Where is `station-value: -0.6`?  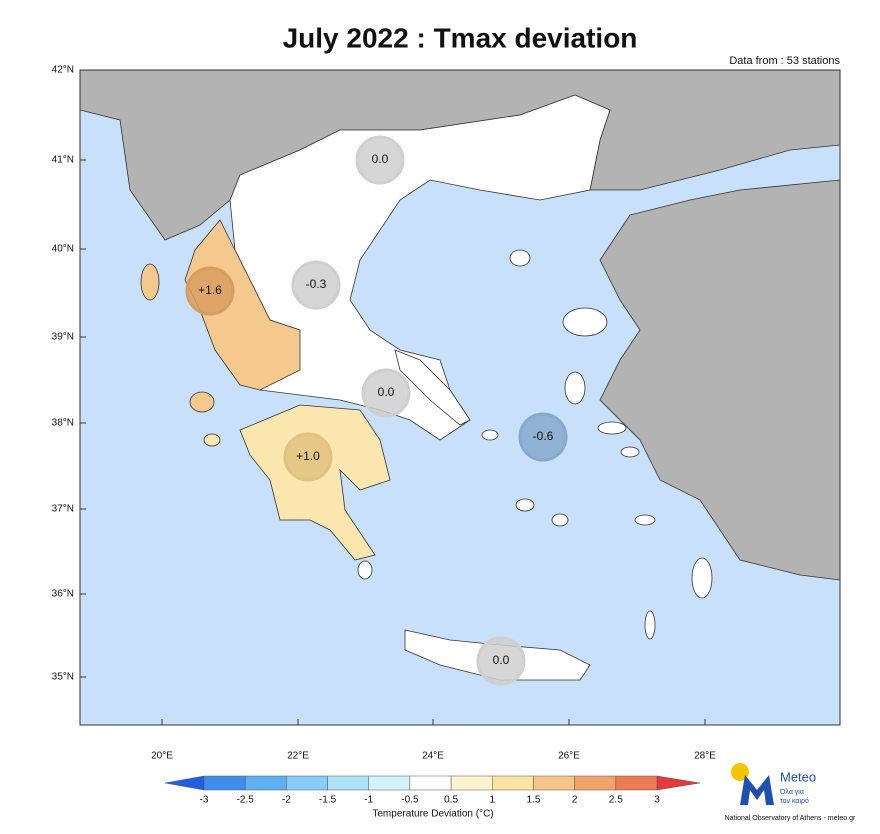
station-value: -0.6 is located at coordinates (543, 436).